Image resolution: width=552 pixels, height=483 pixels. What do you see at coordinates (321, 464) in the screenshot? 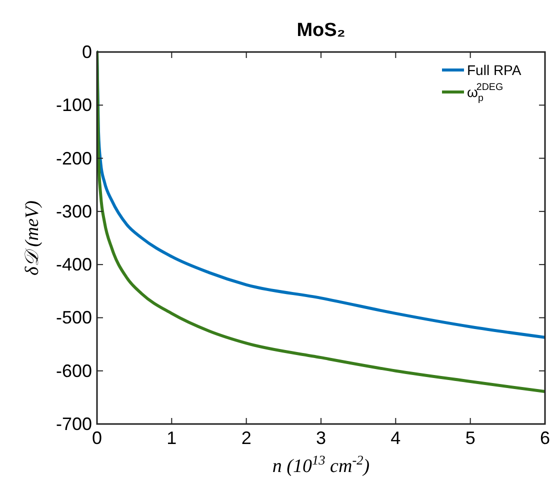
I see `x-axis-title: n (10$^{13}$ cm$^{-2}$)` at bounding box center [321, 464].